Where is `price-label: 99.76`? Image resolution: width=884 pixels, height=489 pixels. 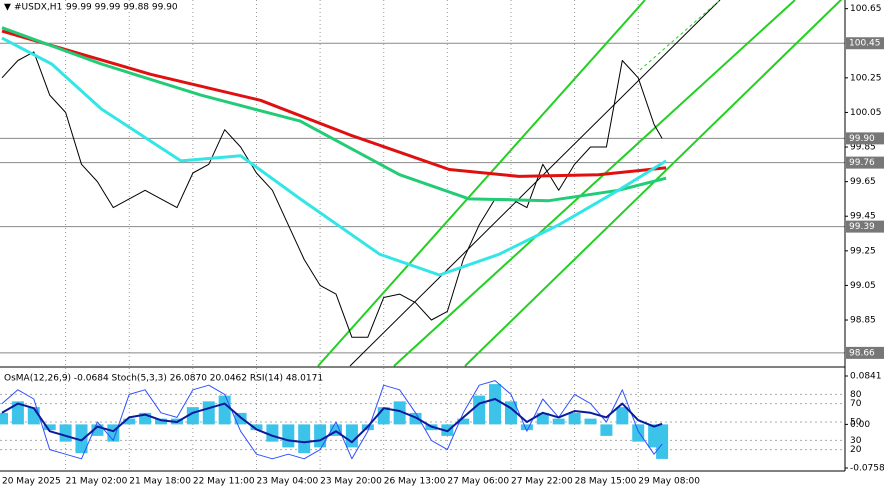 price-label: 99.76 is located at coordinates (862, 163).